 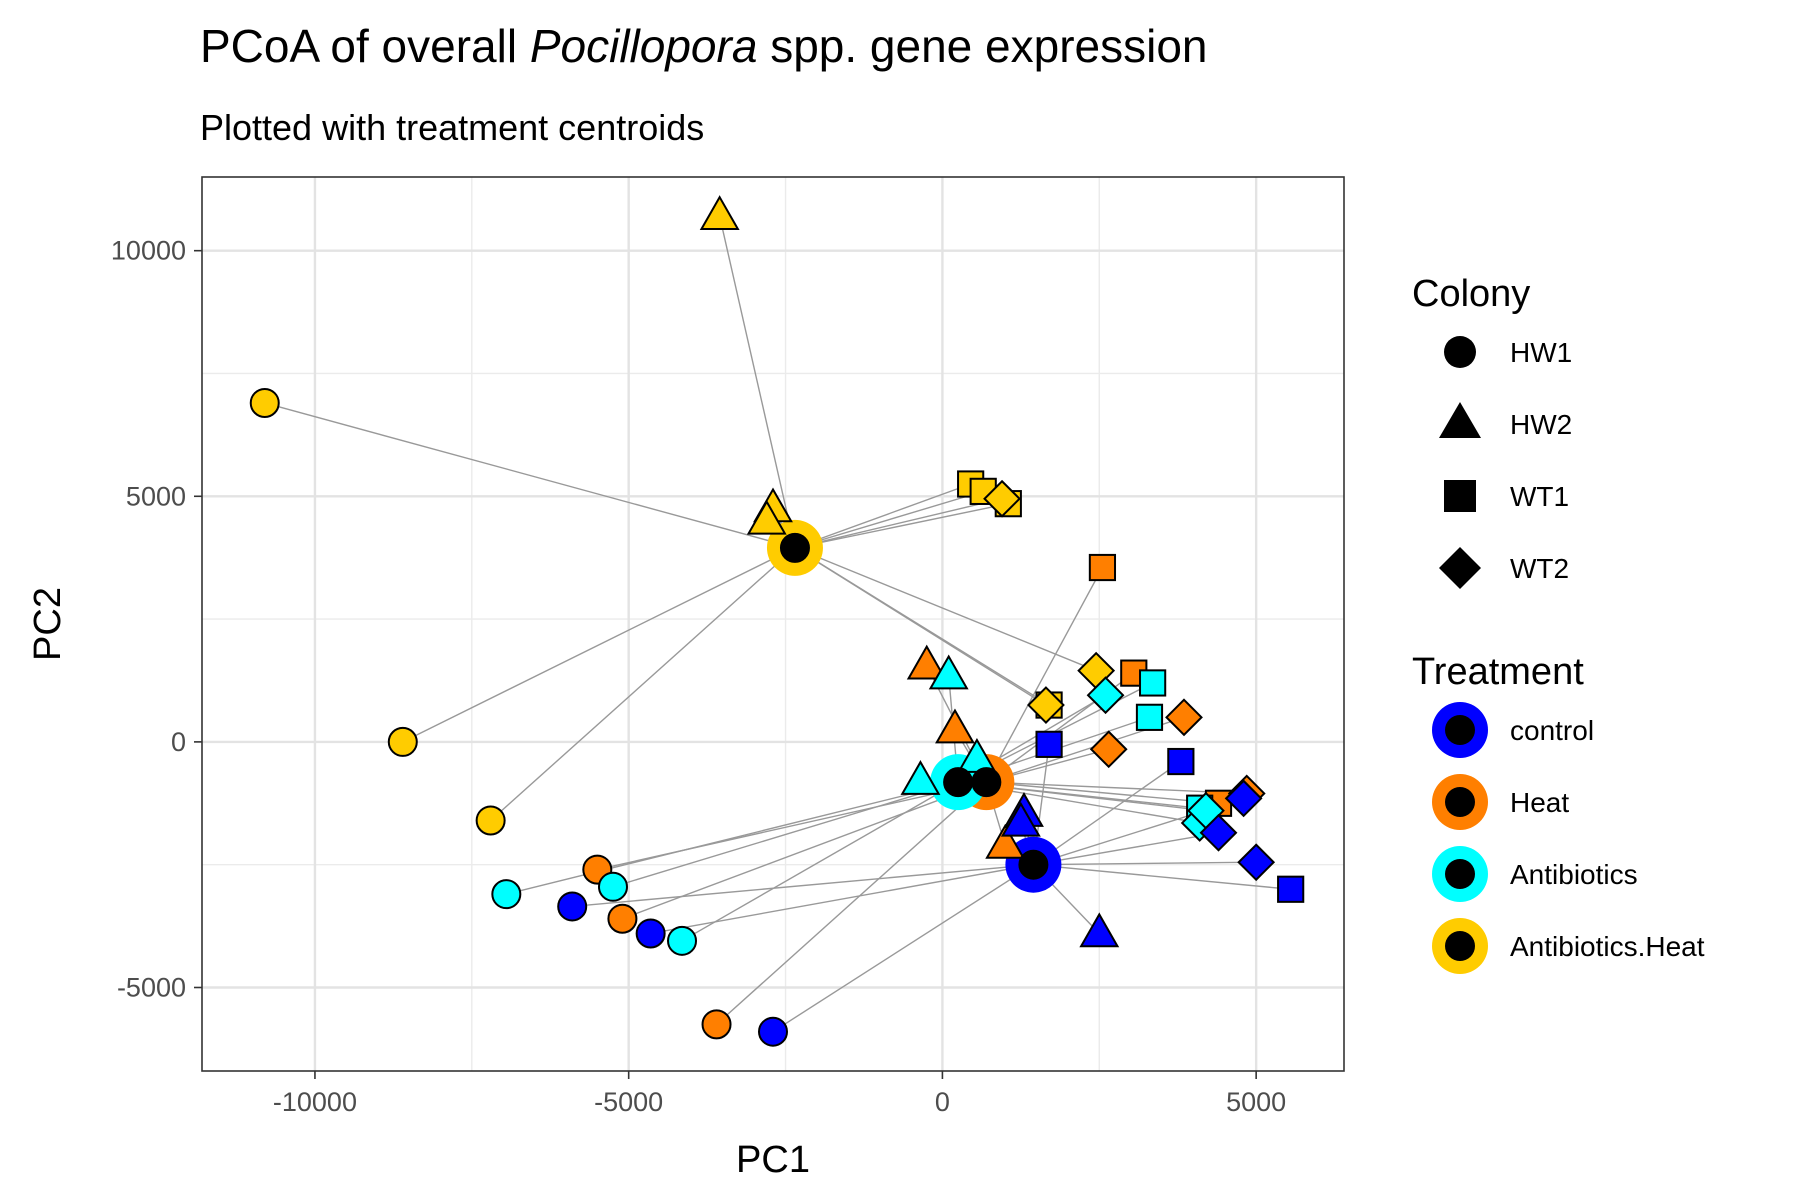 I want to click on y-tick-label: 10000, so click(x=148, y=251).